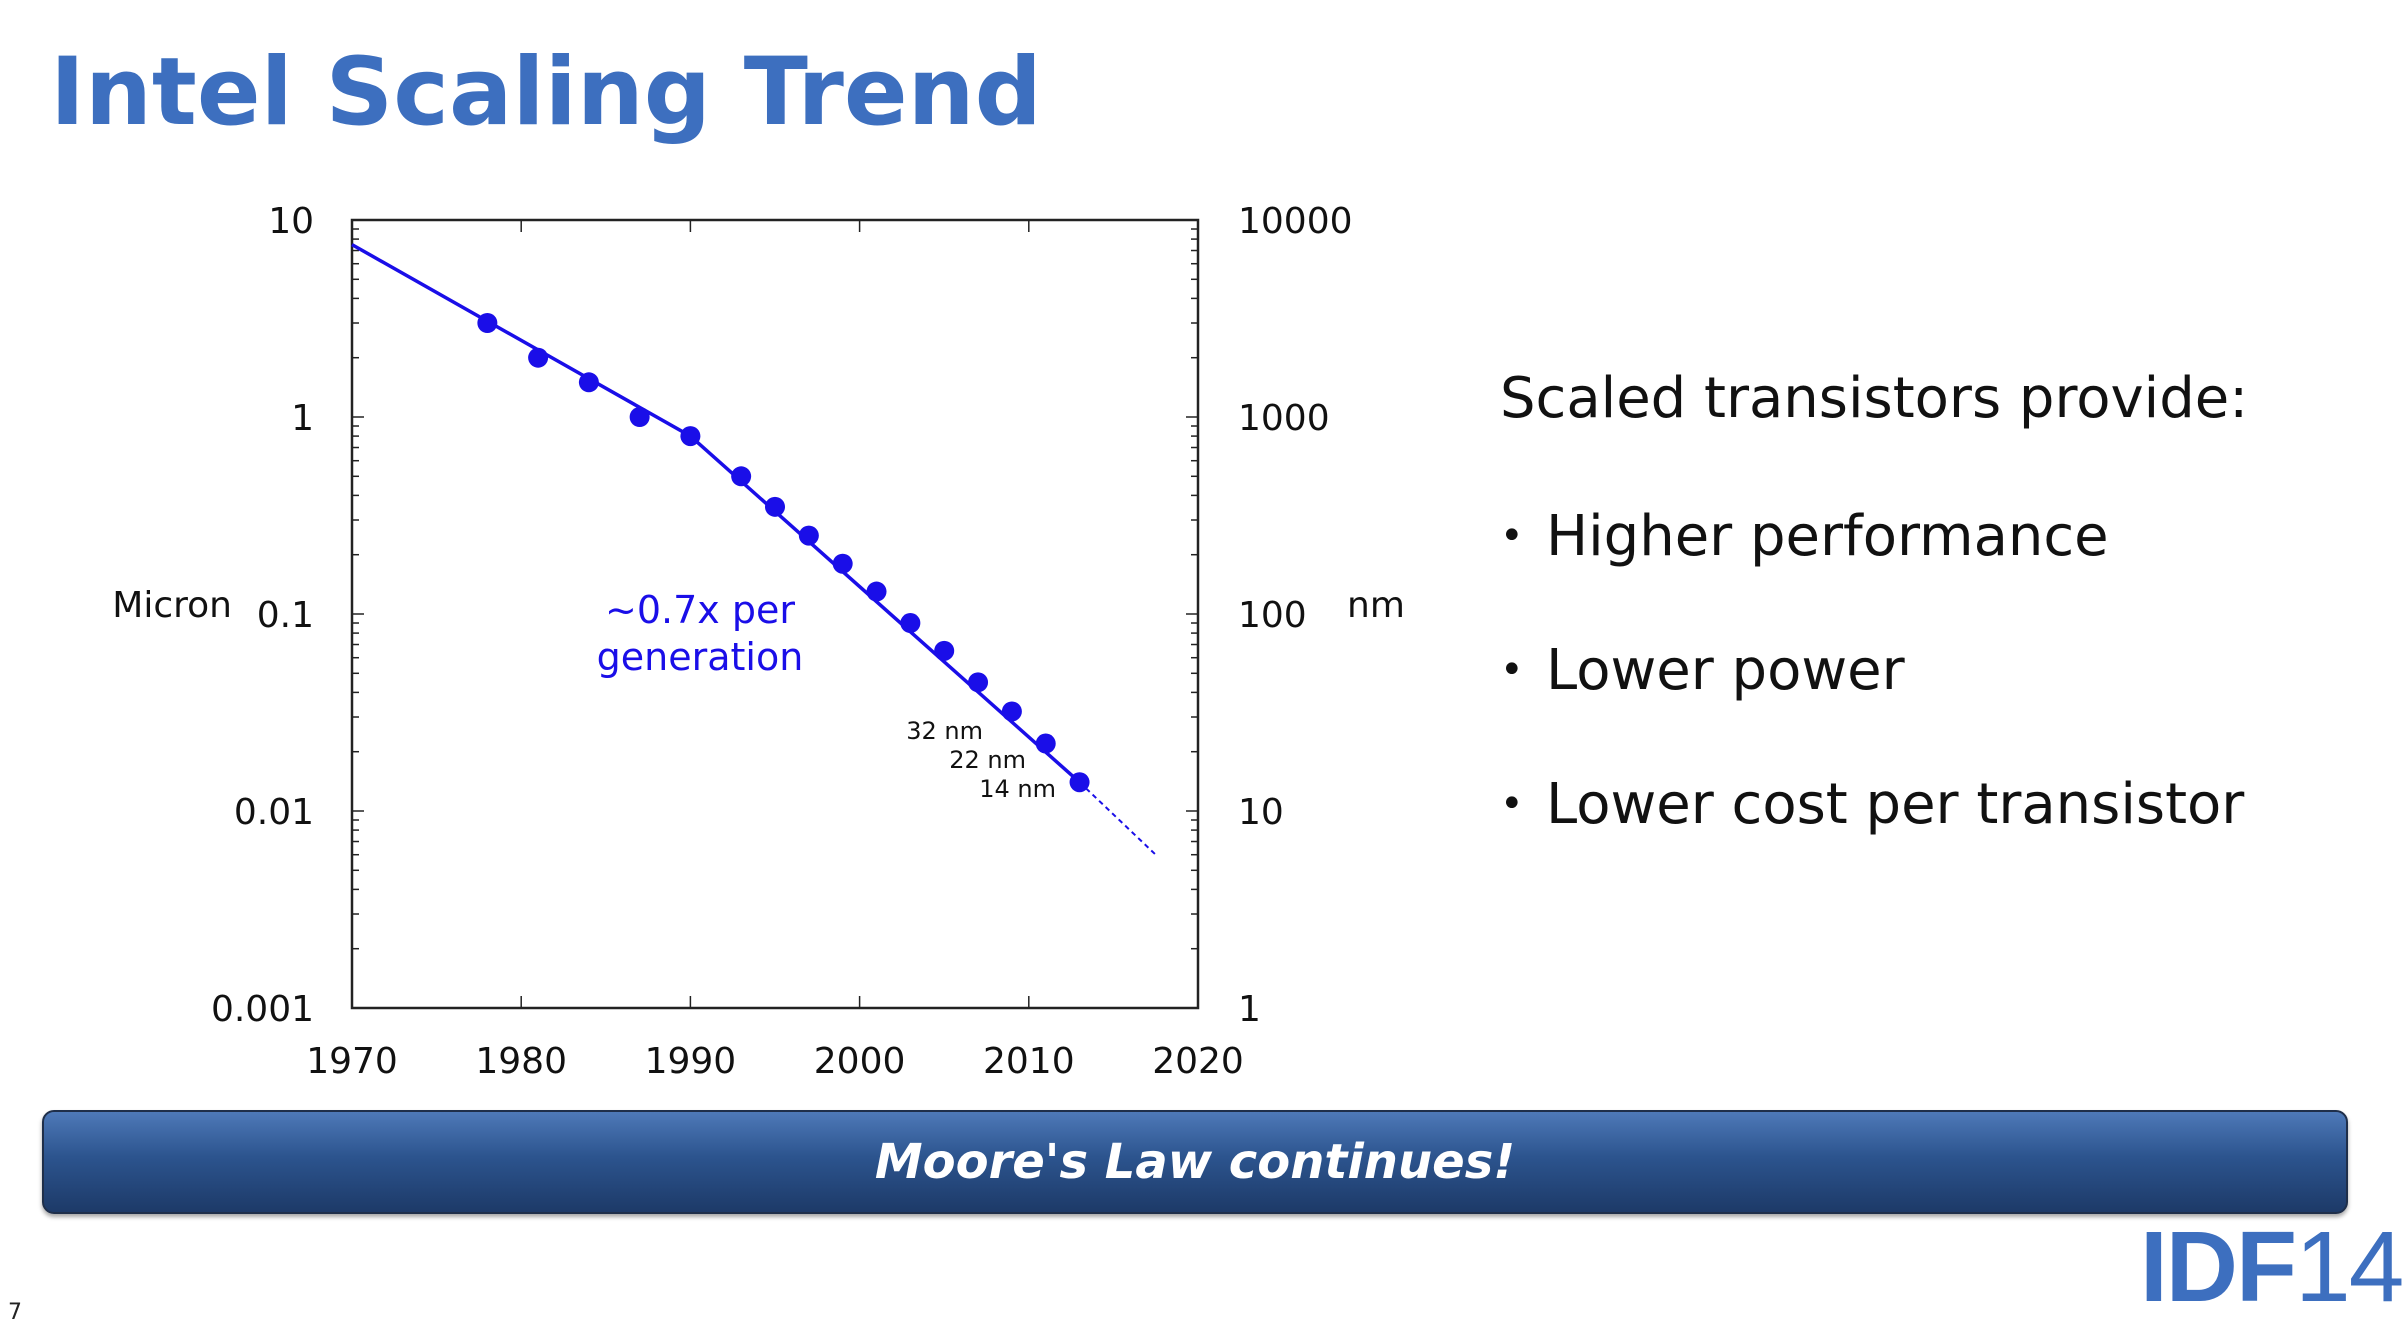 This screenshot has height=1325, width=2408. I want to click on y2-tick-label: 1, so click(1249, 1009).